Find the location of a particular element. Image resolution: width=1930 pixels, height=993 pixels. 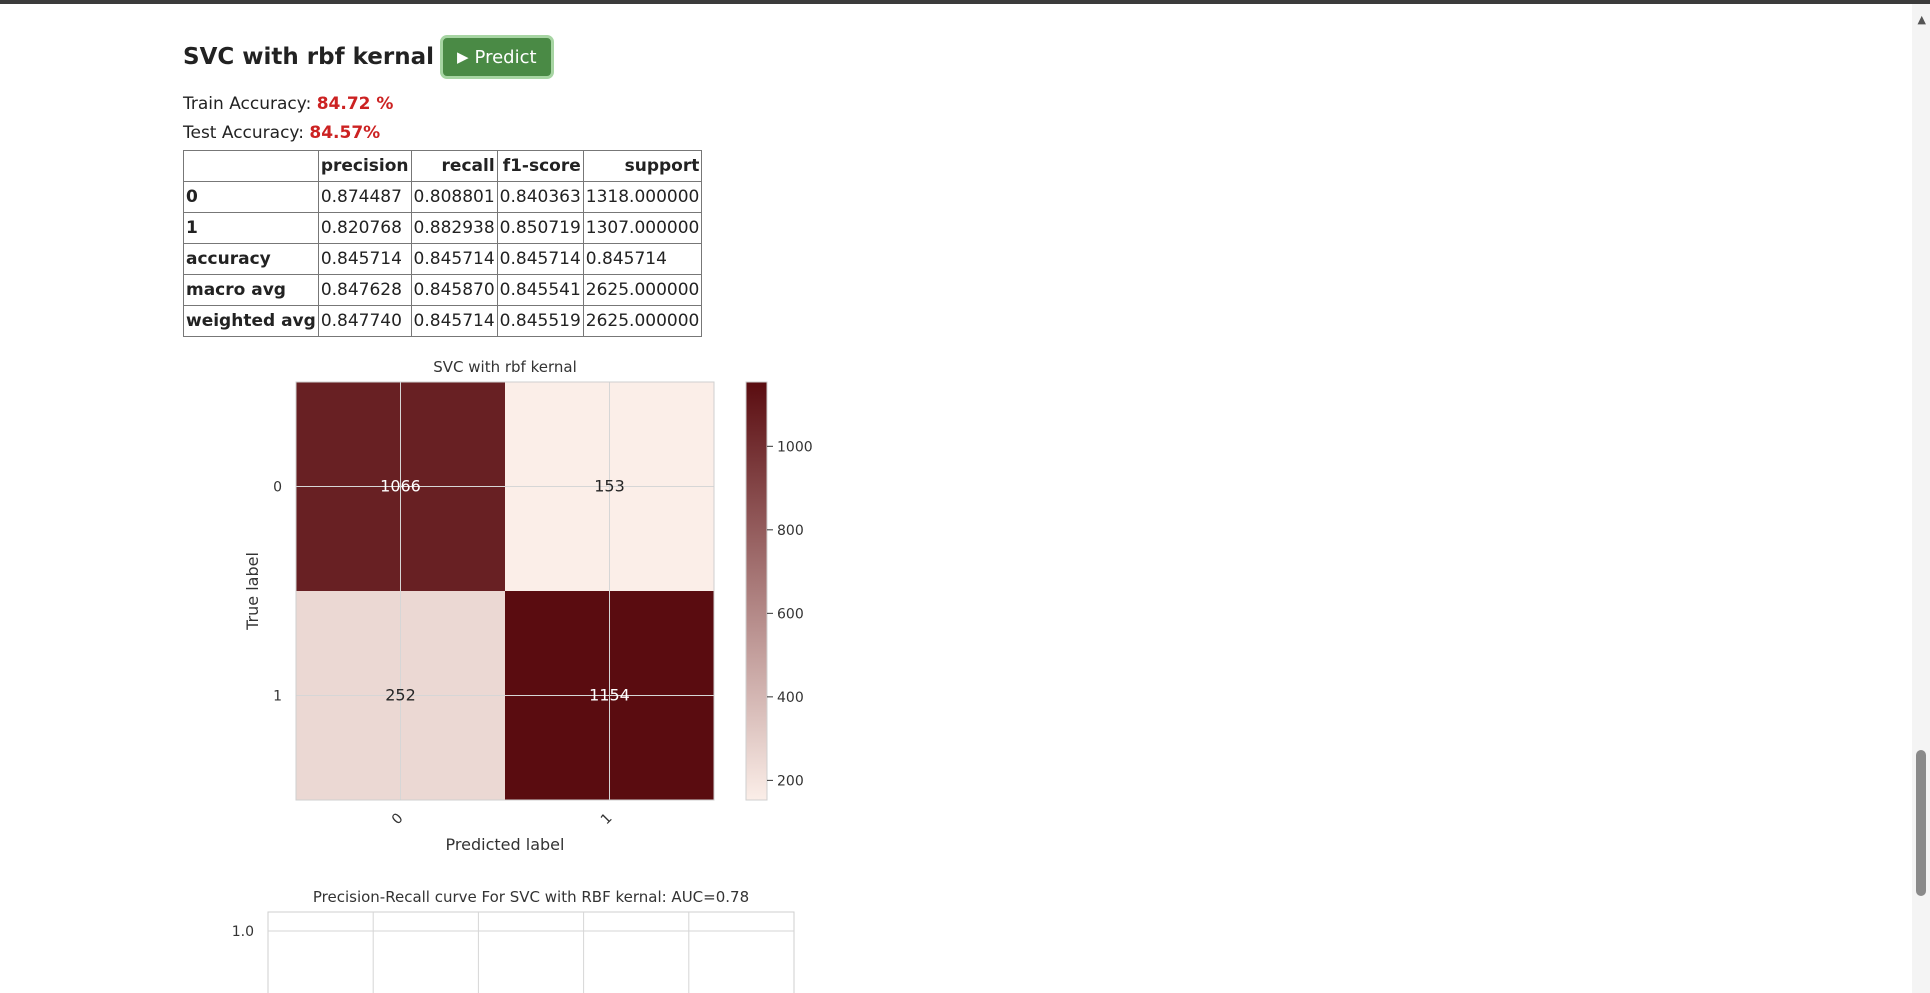

train-accuracy-value: 84.72 % is located at coordinates (355, 104).